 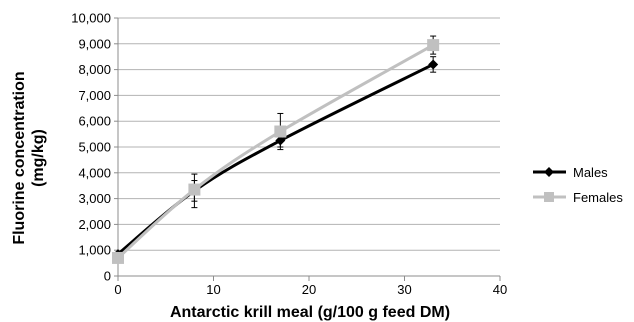 I want to click on y-tick-label: 7,000, so click(x=94, y=95).